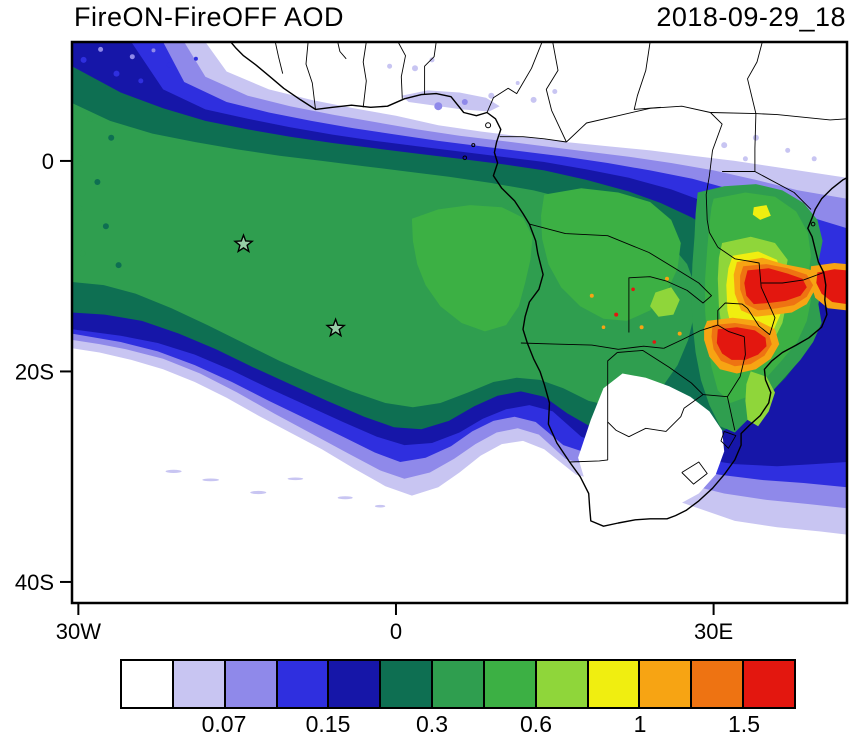  Describe the element at coordinates (640, 724) in the screenshot. I see `colorbar-tick-label: 1` at that location.